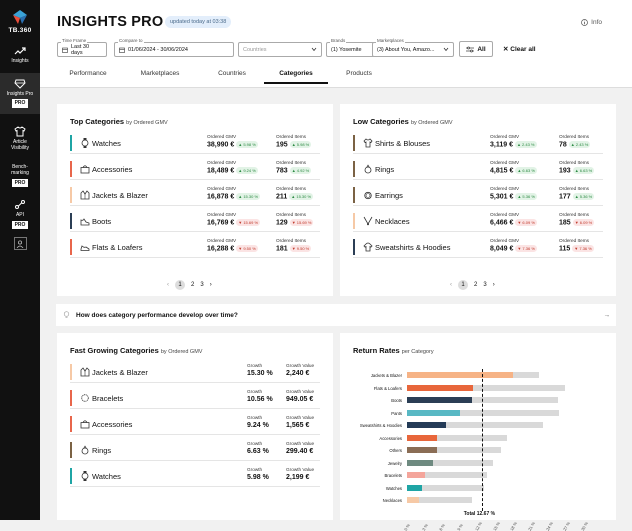  What do you see at coordinates (513, 248) in the screenshot?
I see `metric-value: 8,049 € ▼ 7.36 %` at bounding box center [513, 248].